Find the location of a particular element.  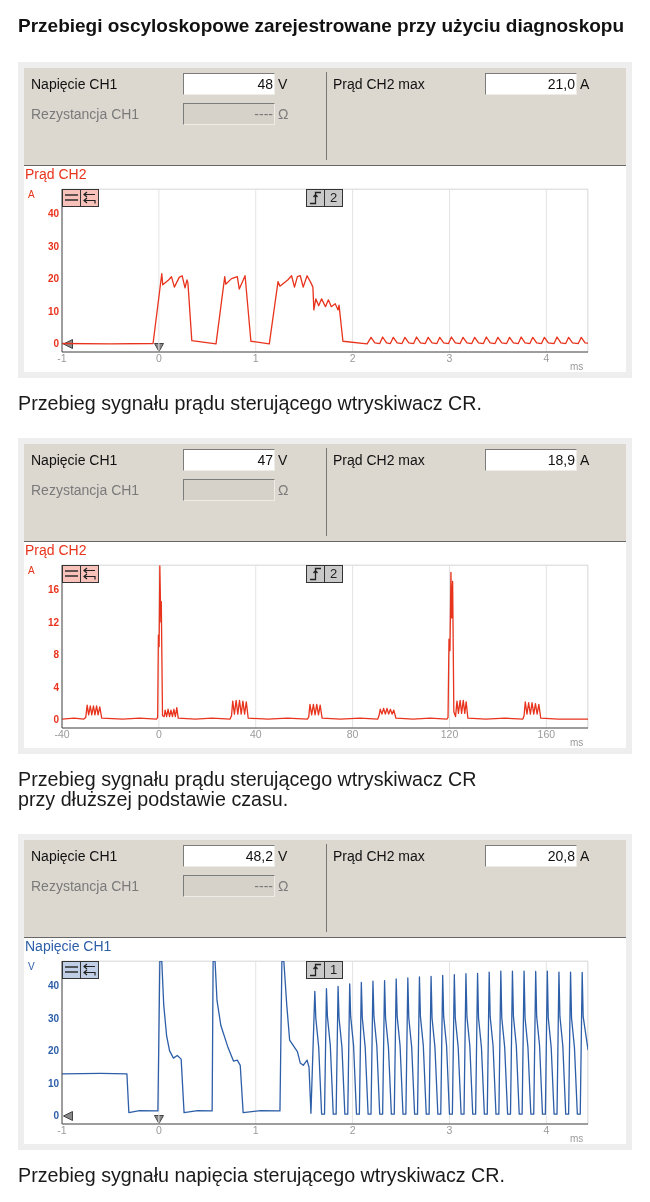

y-tick-label: 12 is located at coordinates (53, 622).